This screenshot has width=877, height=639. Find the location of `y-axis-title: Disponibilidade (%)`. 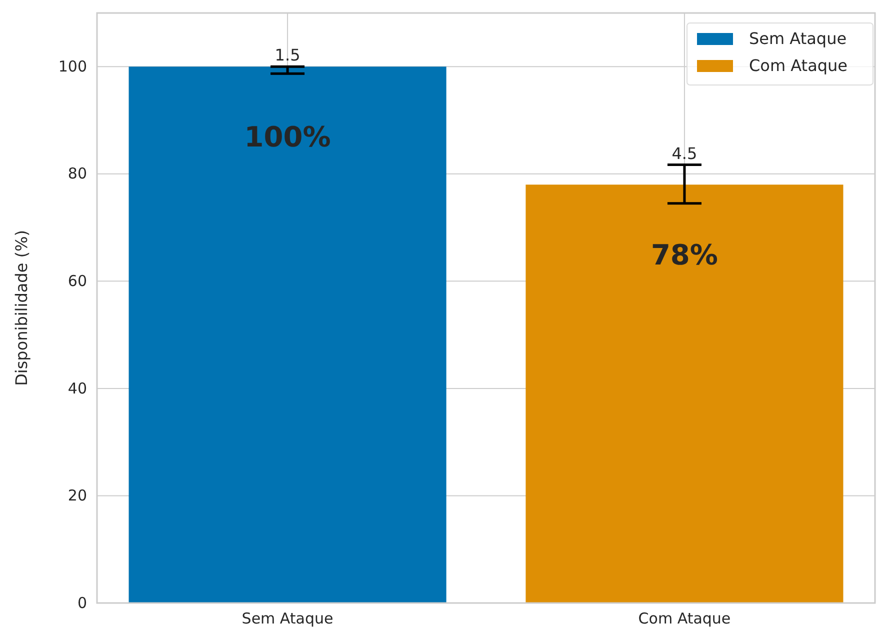

y-axis-title: Disponibilidade (%) is located at coordinates (21, 308).